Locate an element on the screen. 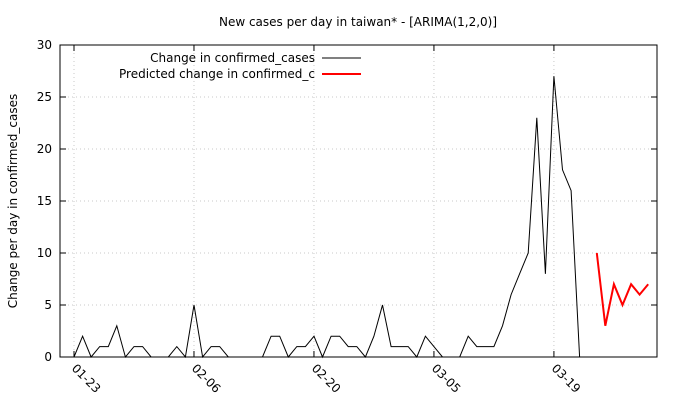 The height and width of the screenshot is (400, 680). y-tick-label: 5 is located at coordinates (48, 305).